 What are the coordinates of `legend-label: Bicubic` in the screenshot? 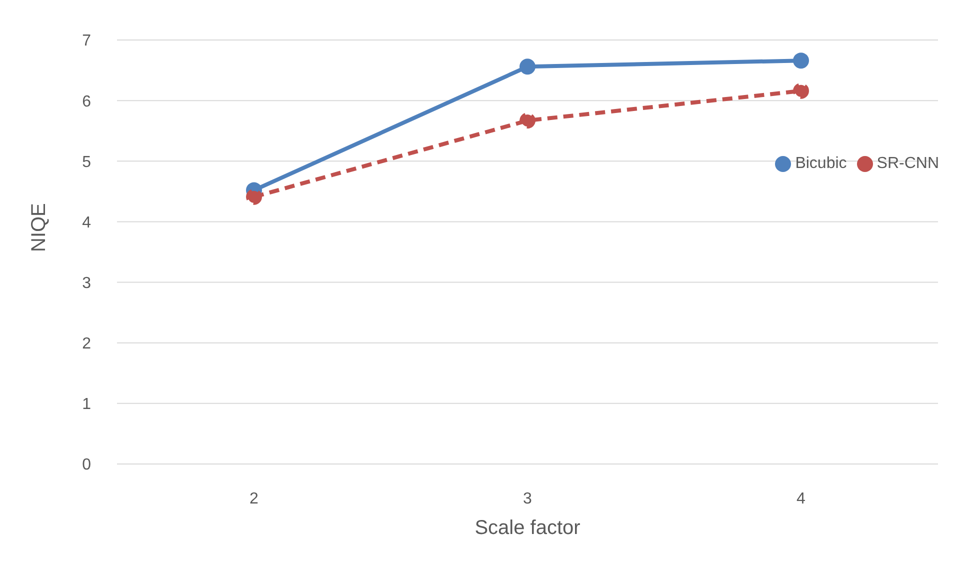 It's located at (821, 163).